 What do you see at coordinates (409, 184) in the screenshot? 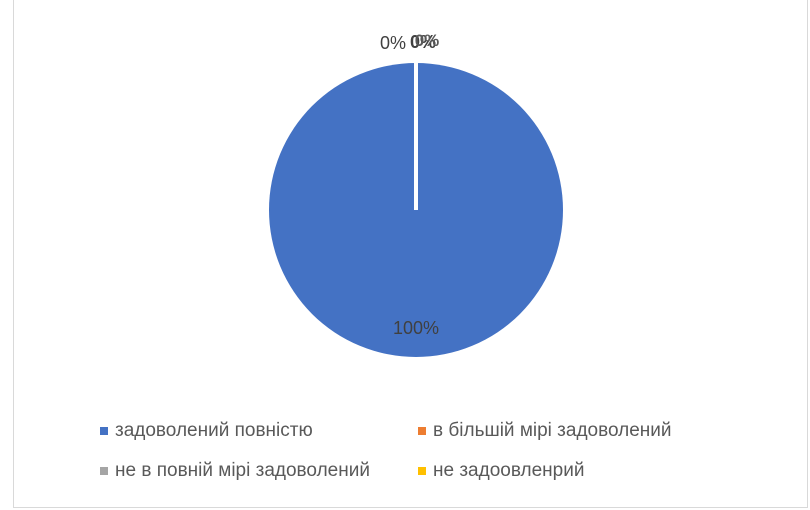
I see `pie-data-labels: 100%0% 0%0%` at bounding box center [409, 184].